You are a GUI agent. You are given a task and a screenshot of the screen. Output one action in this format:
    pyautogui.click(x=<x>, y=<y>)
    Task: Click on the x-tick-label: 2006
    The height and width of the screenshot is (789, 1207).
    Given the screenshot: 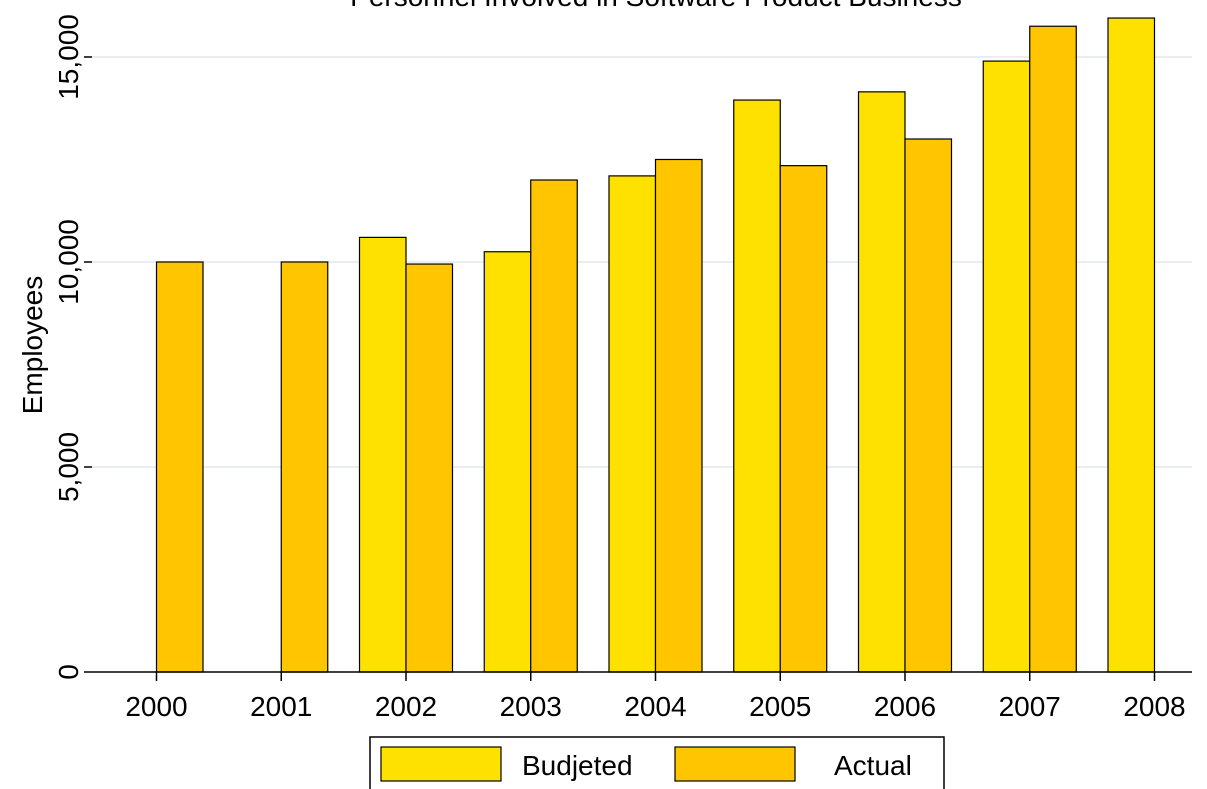 What is the action you would take?
    pyautogui.click(x=905, y=706)
    